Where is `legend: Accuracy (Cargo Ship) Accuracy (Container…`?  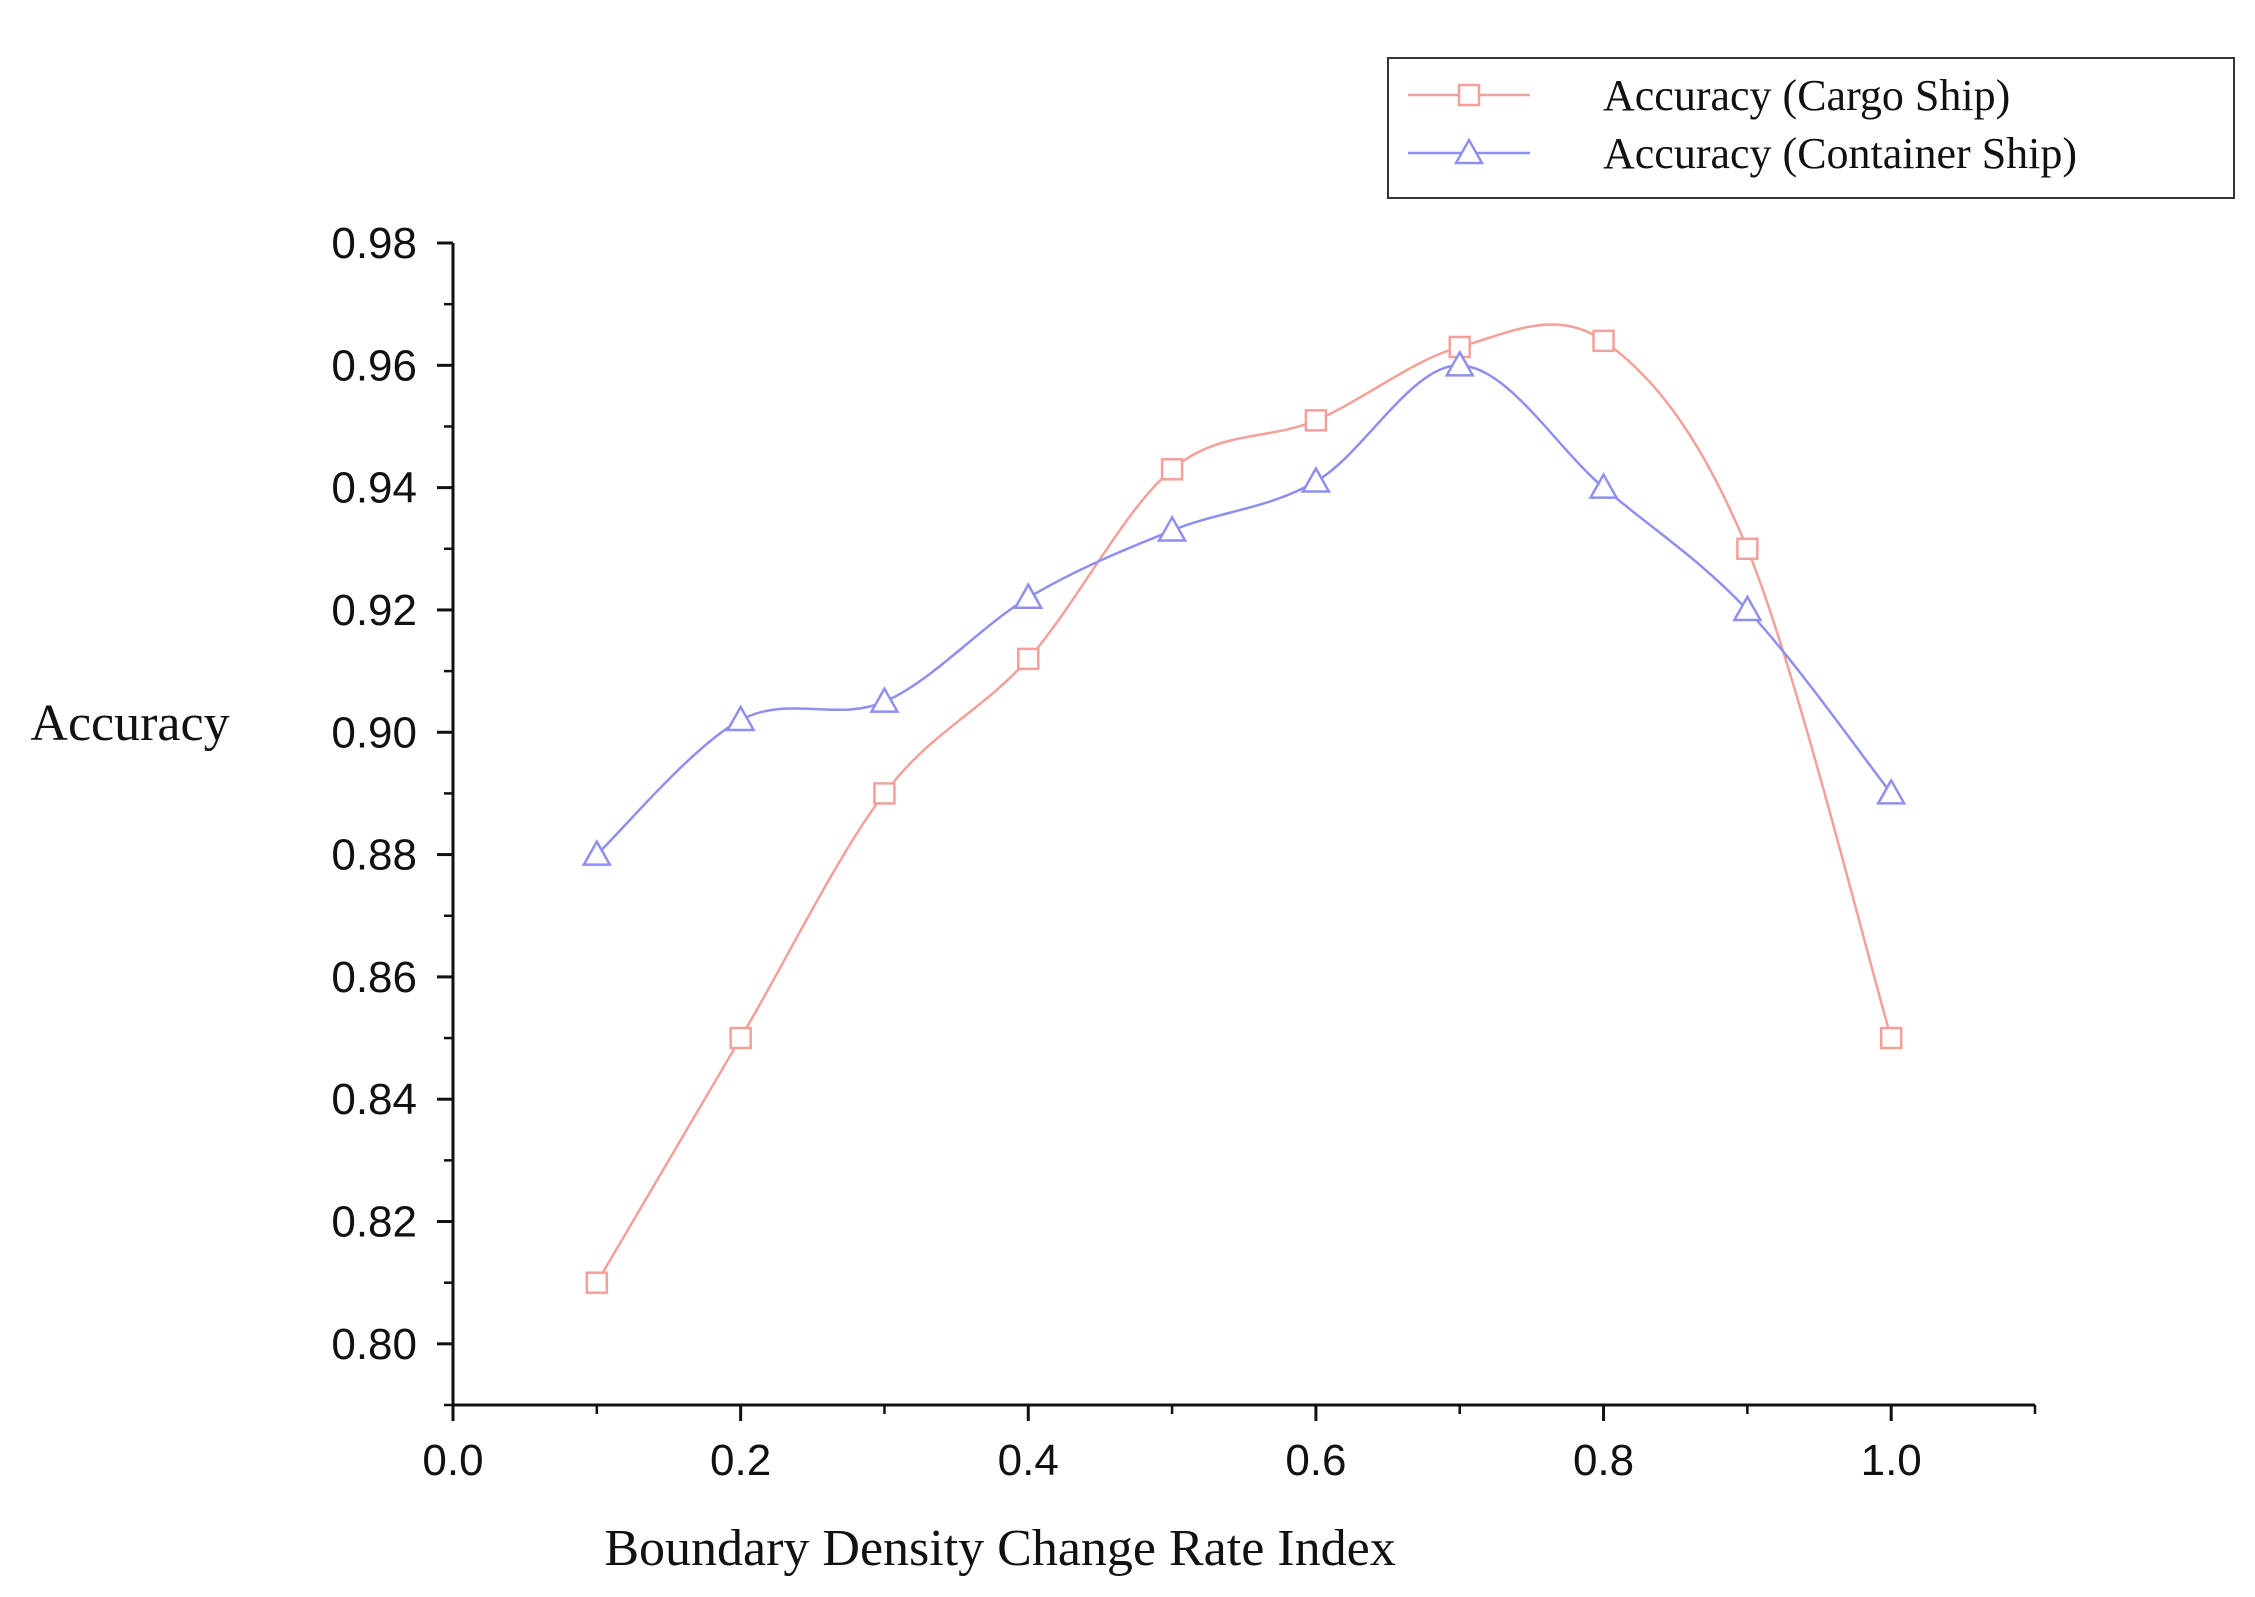
legend: Accuracy (Cargo Ship) Accuracy (Container… is located at coordinates (1811, 128).